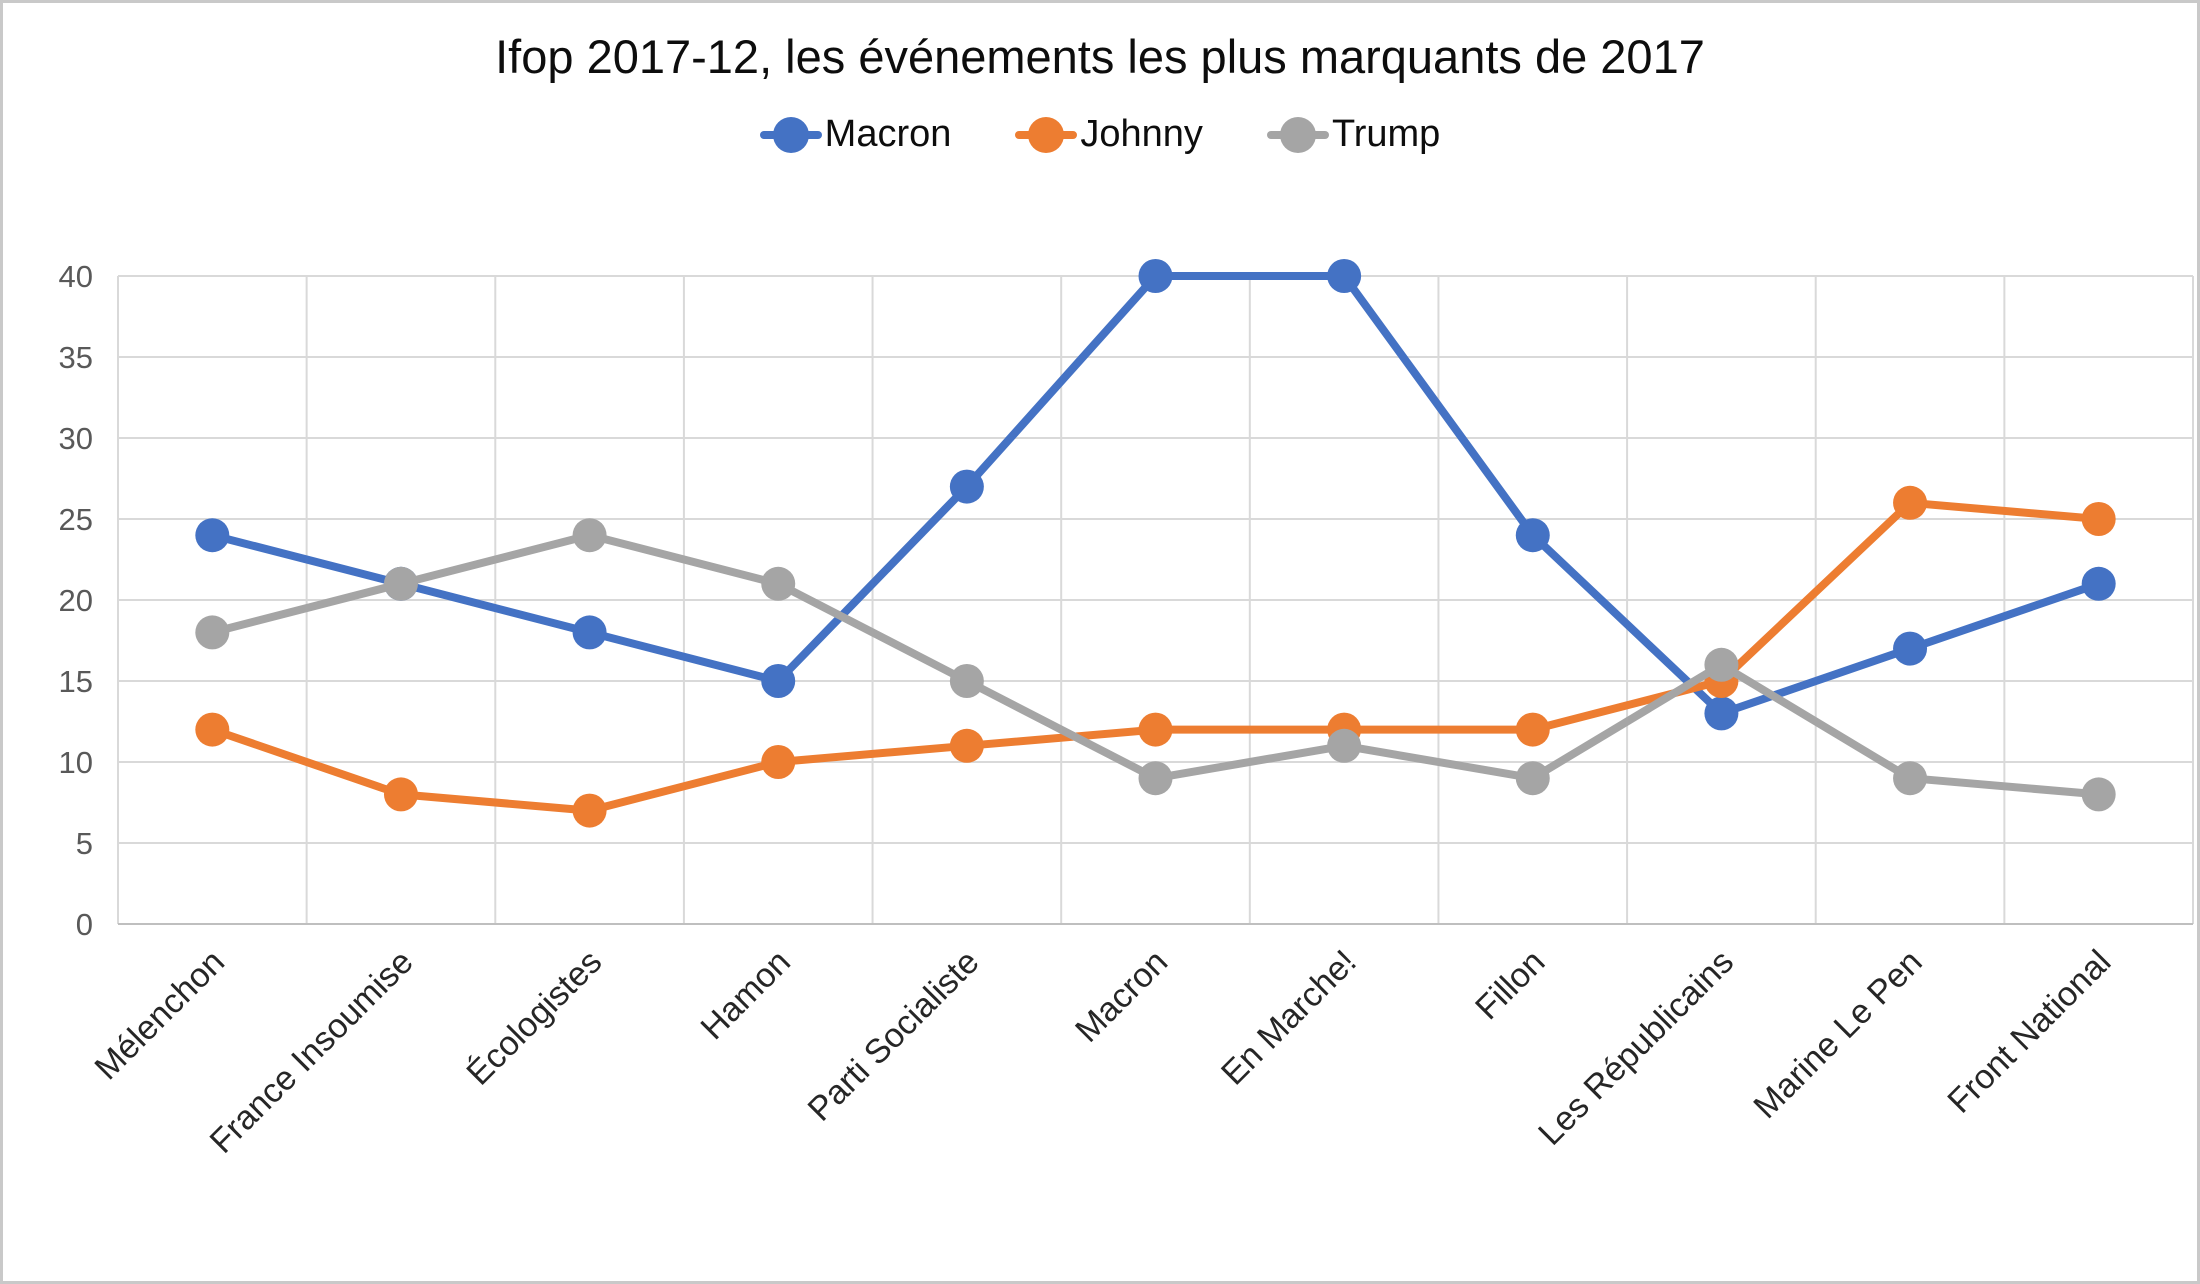 The height and width of the screenshot is (1284, 2200). What do you see at coordinates (312, 1052) in the screenshot?
I see `x-axis-label: France Insoumise` at bounding box center [312, 1052].